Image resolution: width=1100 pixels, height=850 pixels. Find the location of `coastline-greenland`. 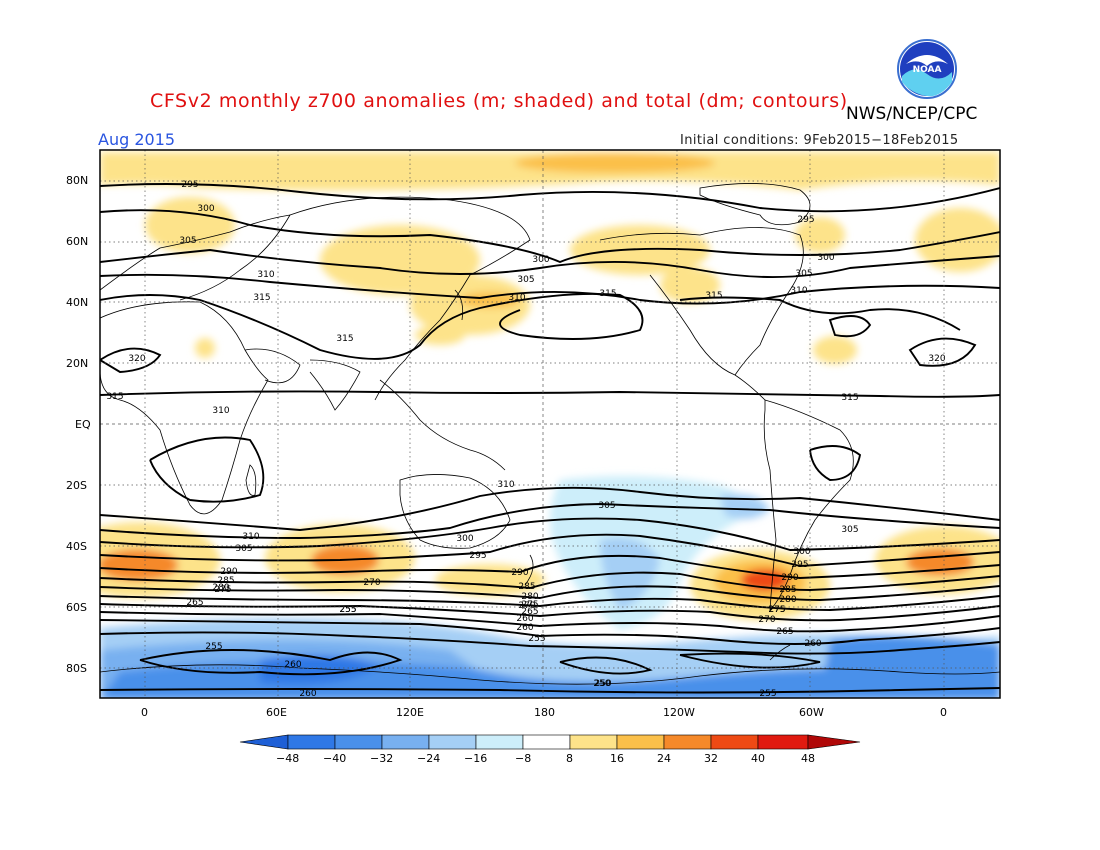

coastline-greenland is located at coordinates (755, 204).